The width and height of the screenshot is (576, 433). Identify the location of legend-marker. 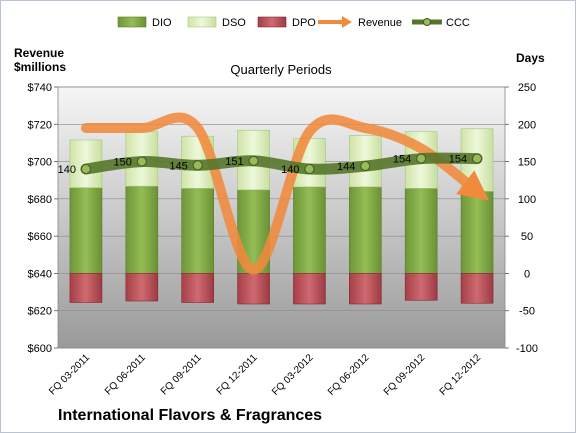
(427, 22).